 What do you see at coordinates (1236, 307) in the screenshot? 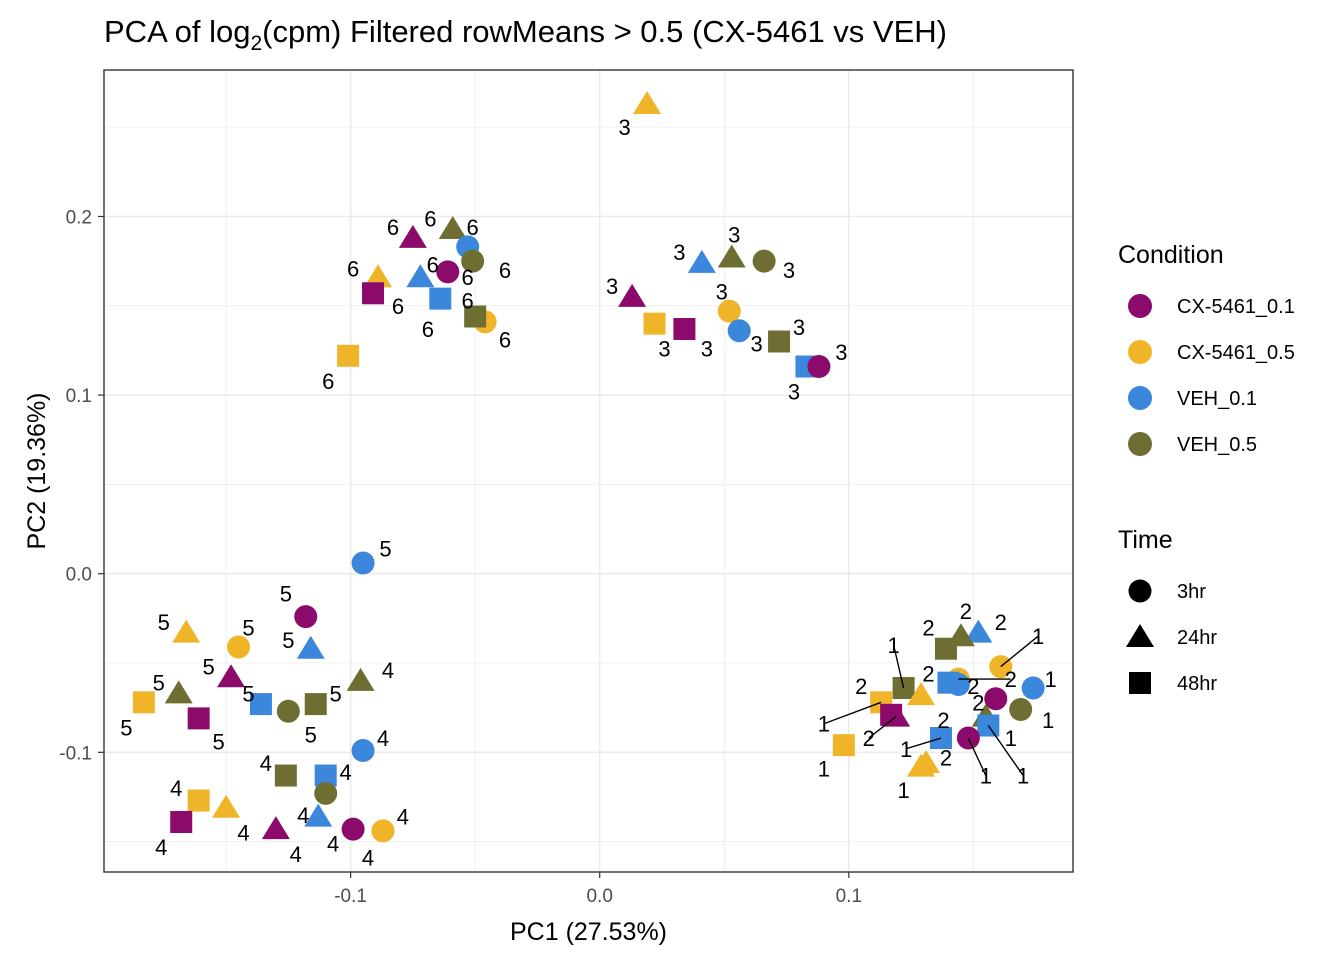
I see `condition-legend-label: CX-5461_0.1` at bounding box center [1236, 307].